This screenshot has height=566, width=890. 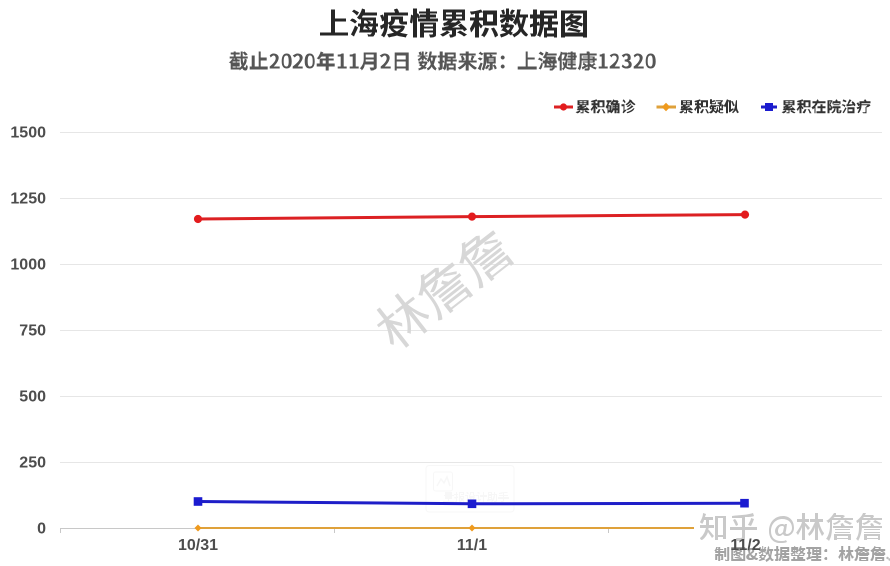 I want to click on svg-text: 250, so click(x=32, y=463).